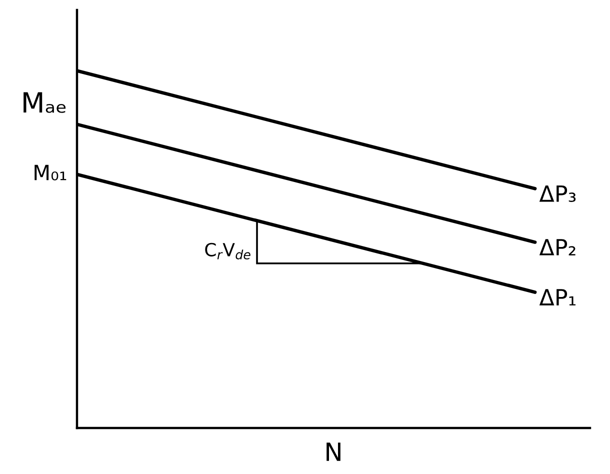 The image size is (610, 474). Describe the element at coordinates (227, 251) in the screenshot. I see `annotation: C$_{r}$V$_{de}$` at that location.